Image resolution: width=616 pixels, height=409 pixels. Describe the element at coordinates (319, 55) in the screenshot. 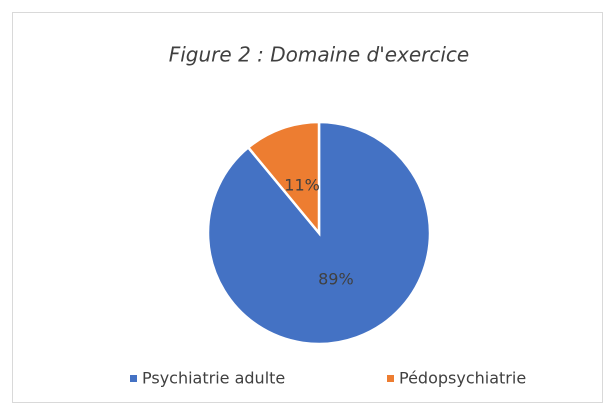

I see `chart-title: Figure 2 : Domaine d'exercice` at that location.